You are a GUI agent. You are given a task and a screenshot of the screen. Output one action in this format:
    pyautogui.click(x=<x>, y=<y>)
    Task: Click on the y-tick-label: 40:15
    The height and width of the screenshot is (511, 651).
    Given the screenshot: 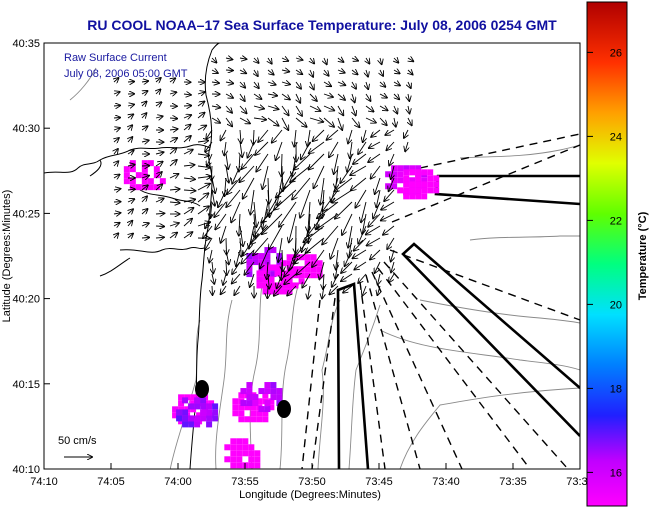 What is the action you would take?
    pyautogui.click(x=26, y=385)
    